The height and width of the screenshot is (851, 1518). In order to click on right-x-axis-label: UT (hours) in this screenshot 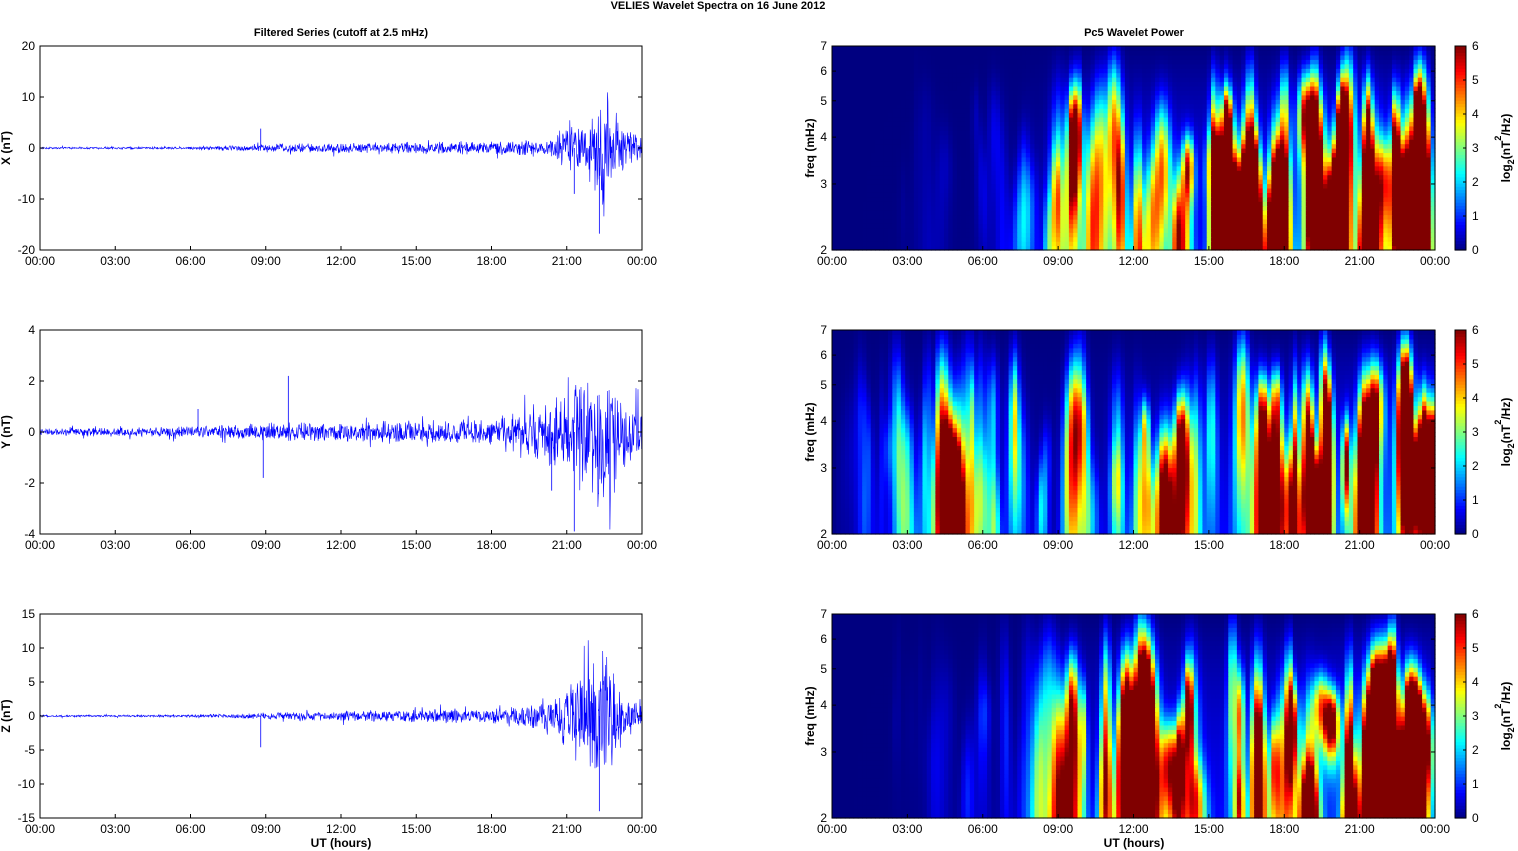, I will do `click(1134, 843)`.